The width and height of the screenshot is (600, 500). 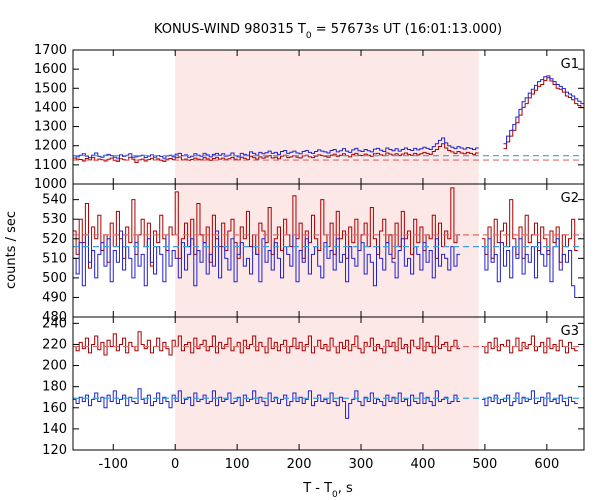 What do you see at coordinates (546, 464) in the screenshot?
I see `x-tick-label: 600` at bounding box center [546, 464].